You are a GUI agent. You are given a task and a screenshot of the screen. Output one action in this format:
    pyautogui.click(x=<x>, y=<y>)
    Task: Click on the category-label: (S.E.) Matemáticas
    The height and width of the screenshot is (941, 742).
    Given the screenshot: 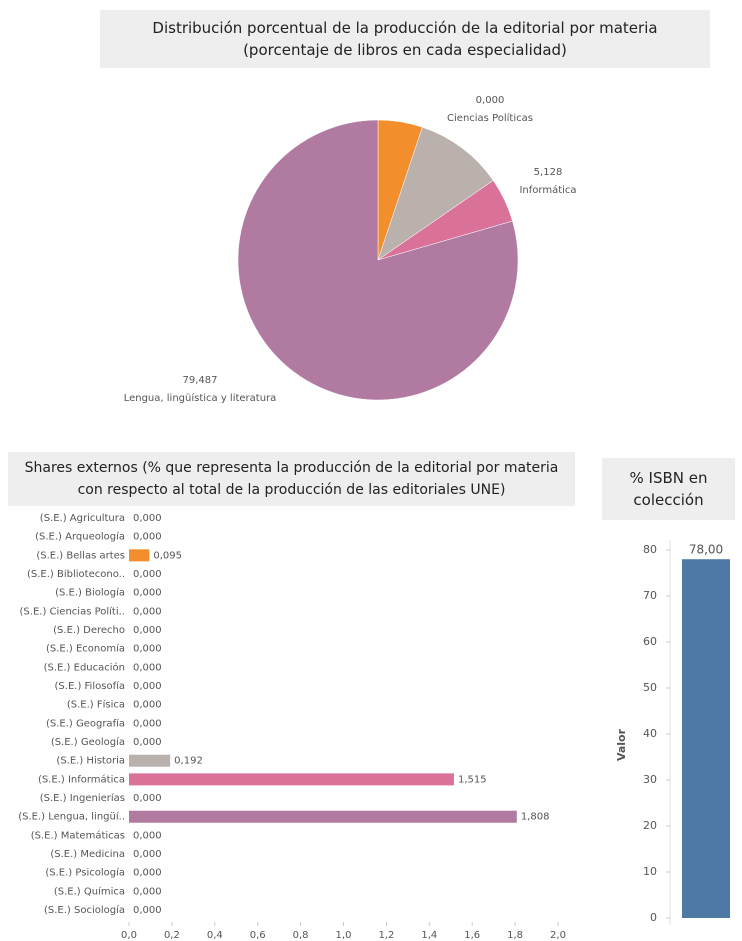 What is the action you would take?
    pyautogui.click(x=78, y=835)
    